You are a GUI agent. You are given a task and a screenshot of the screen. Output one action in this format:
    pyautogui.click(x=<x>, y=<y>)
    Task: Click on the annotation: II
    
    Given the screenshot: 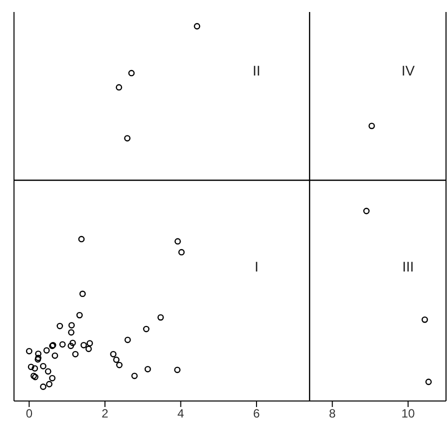 What is the action you would take?
    pyautogui.click(x=256, y=70)
    